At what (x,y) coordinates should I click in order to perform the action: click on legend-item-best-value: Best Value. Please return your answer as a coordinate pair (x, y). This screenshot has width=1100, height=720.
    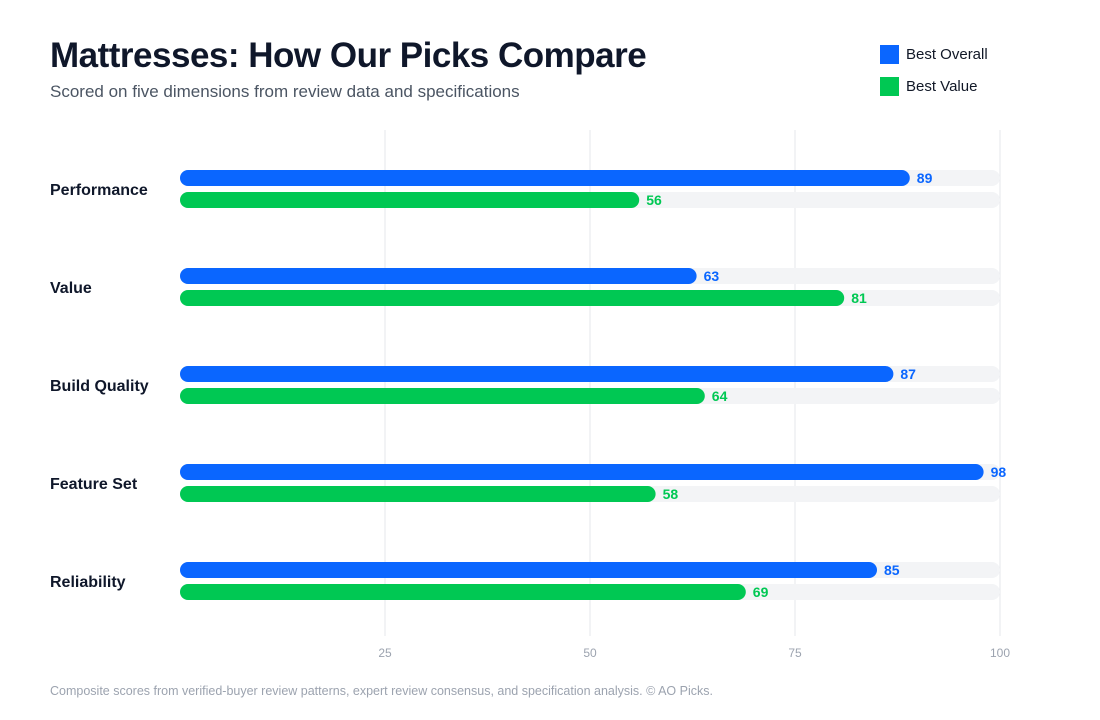
    Looking at the image, I should click on (934, 86).